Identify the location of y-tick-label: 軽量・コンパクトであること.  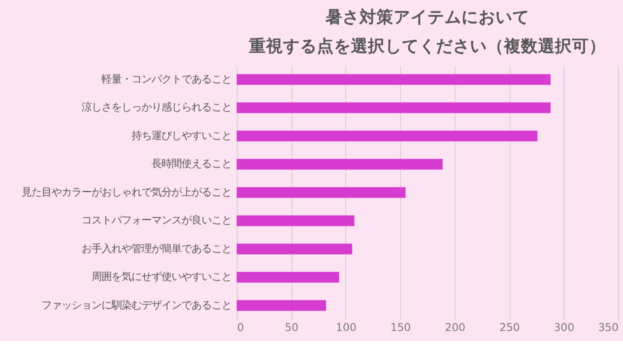
(166, 79).